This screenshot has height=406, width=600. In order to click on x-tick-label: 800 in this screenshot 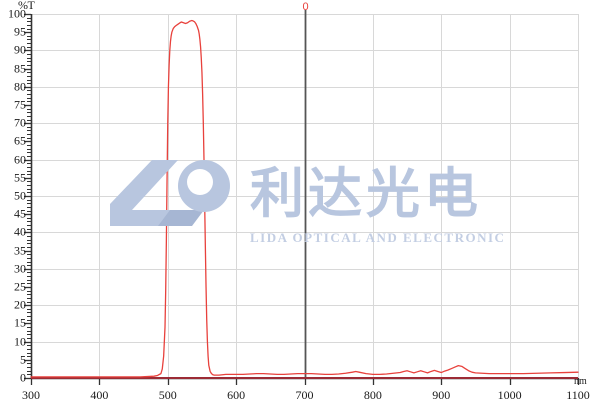, I will do `click(372, 395)`.